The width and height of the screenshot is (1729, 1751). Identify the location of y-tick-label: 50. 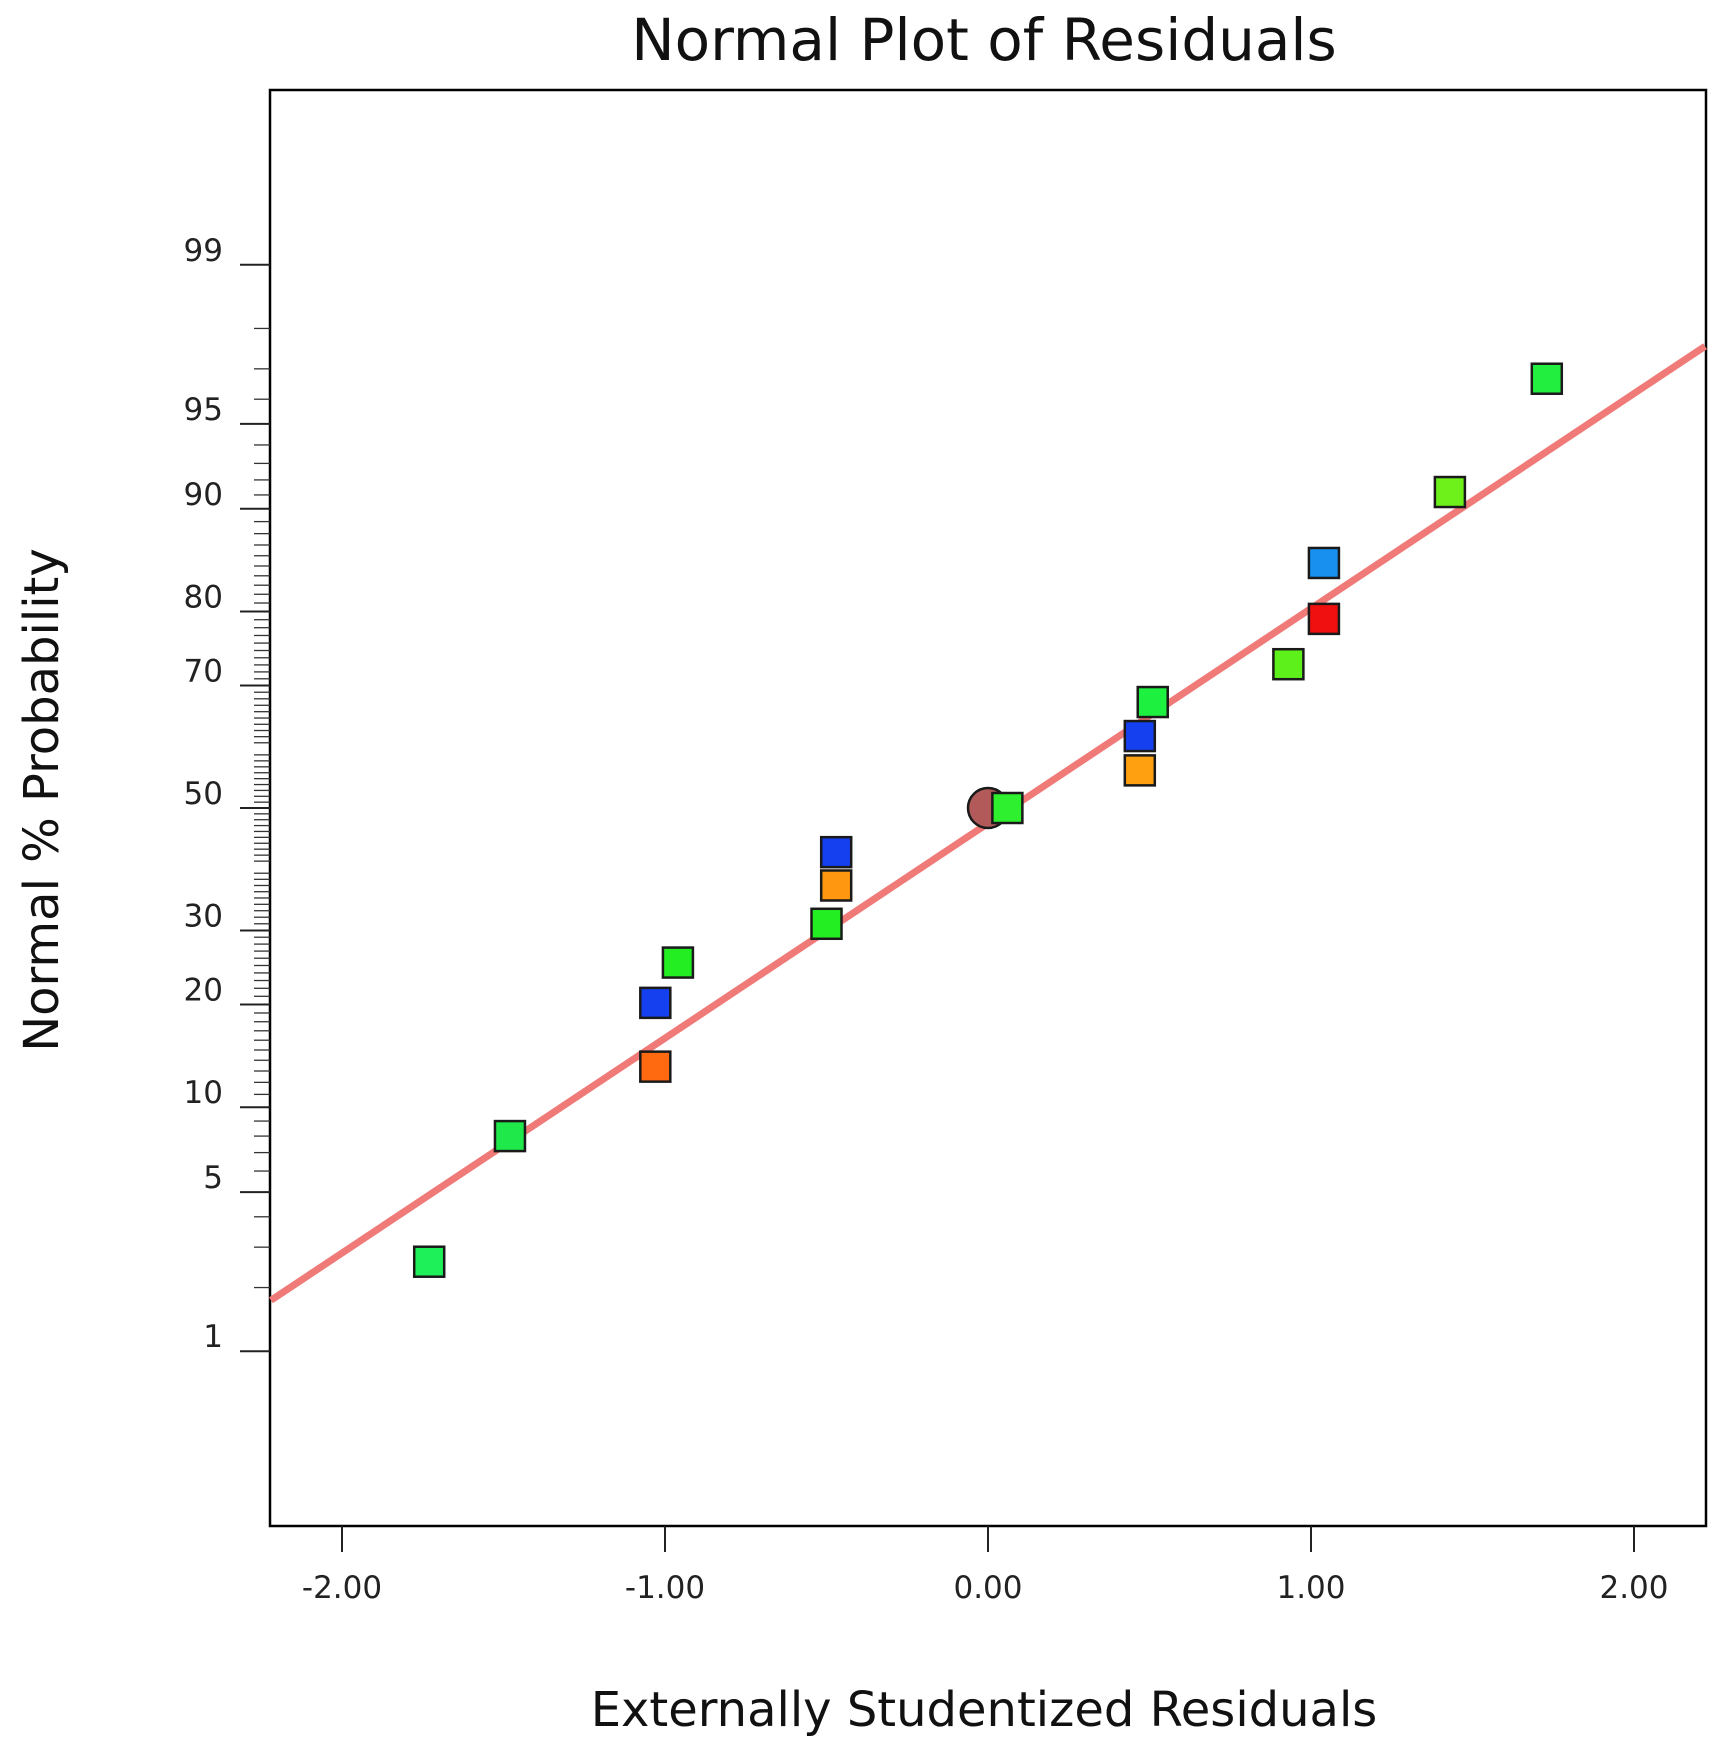
(203, 794).